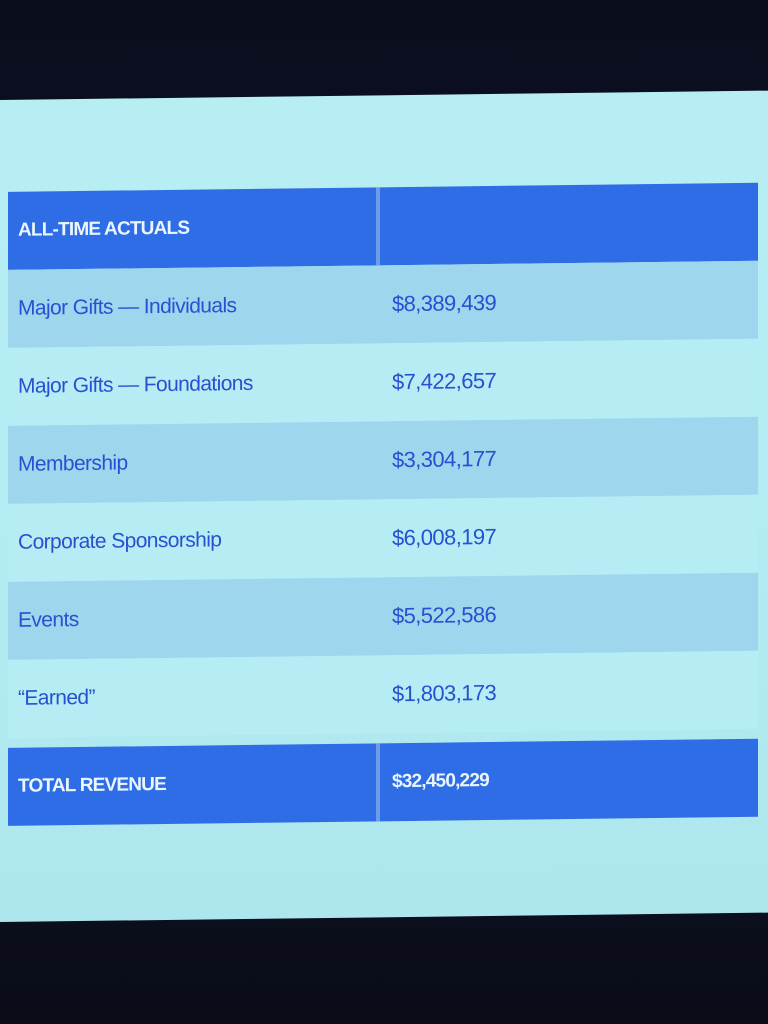 The width and height of the screenshot is (768, 1024). Describe the element at coordinates (569, 224) in the screenshot. I see `header-value-cell` at that location.